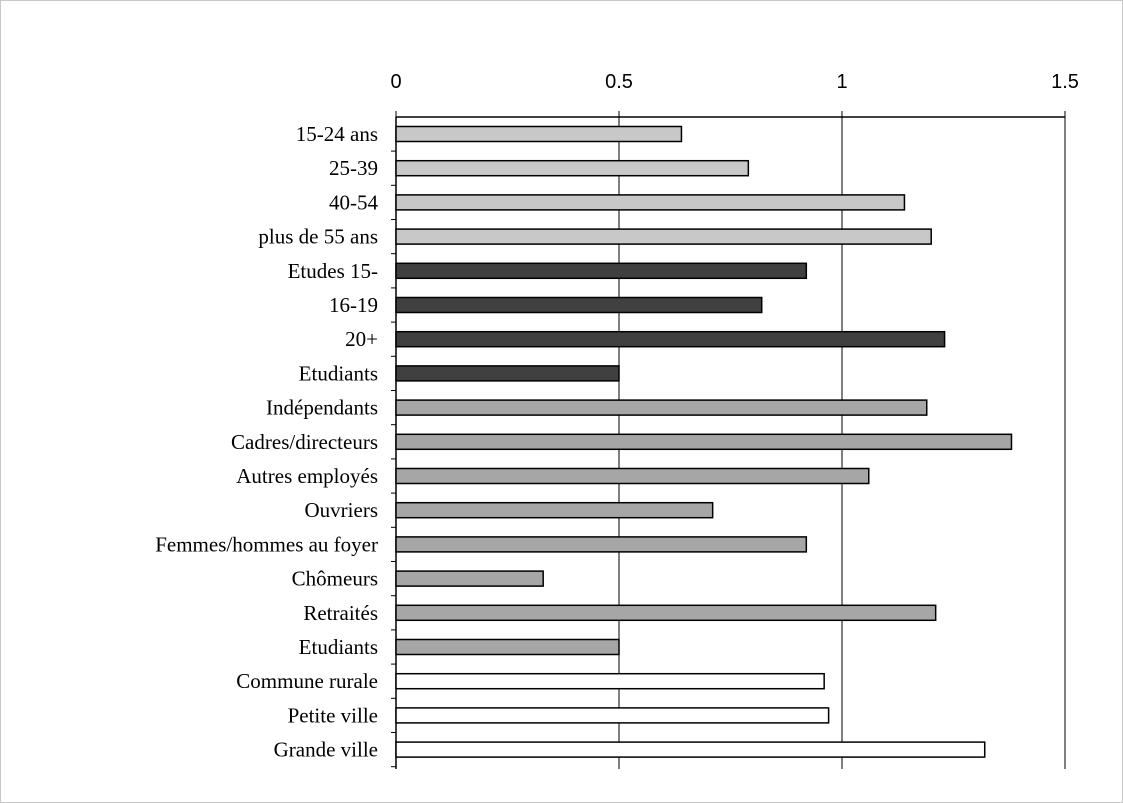 The image size is (1123, 803). Describe the element at coordinates (322, 408) in the screenshot. I see `category-label: Indépendants` at that location.